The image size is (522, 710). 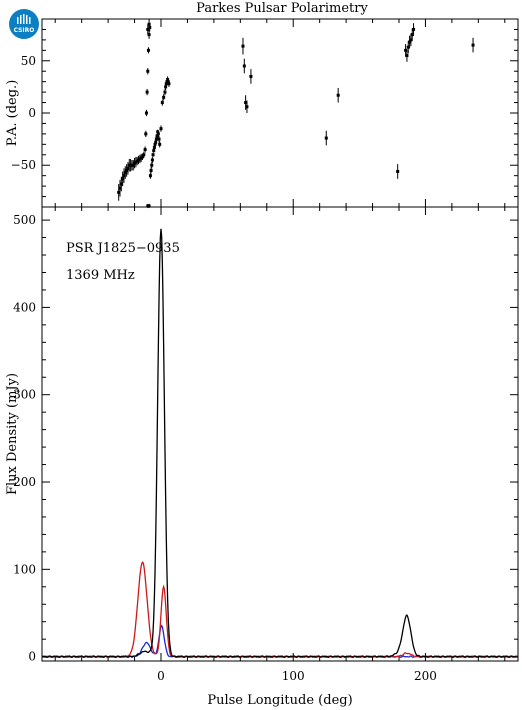 What do you see at coordinates (24, 19) in the screenshot?
I see `csiro-logo-icon` at bounding box center [24, 19].